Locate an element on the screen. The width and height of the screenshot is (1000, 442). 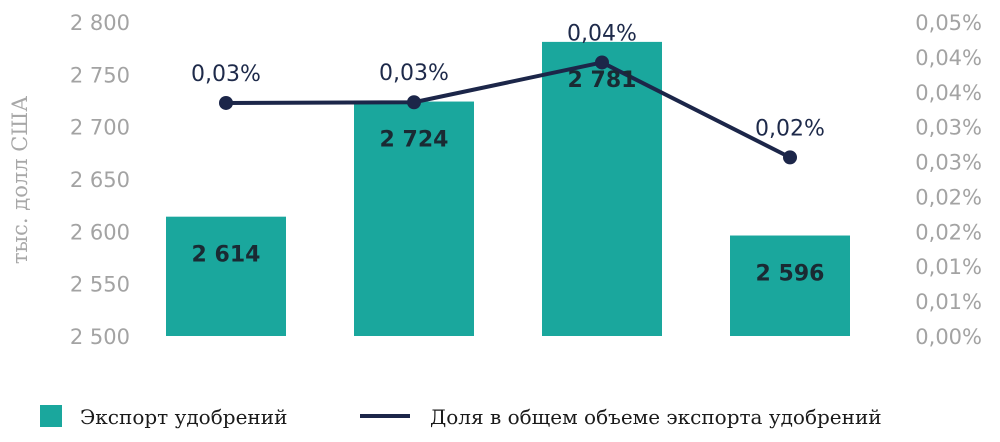
y-tick-label: 2 750 is located at coordinates (100, 75).